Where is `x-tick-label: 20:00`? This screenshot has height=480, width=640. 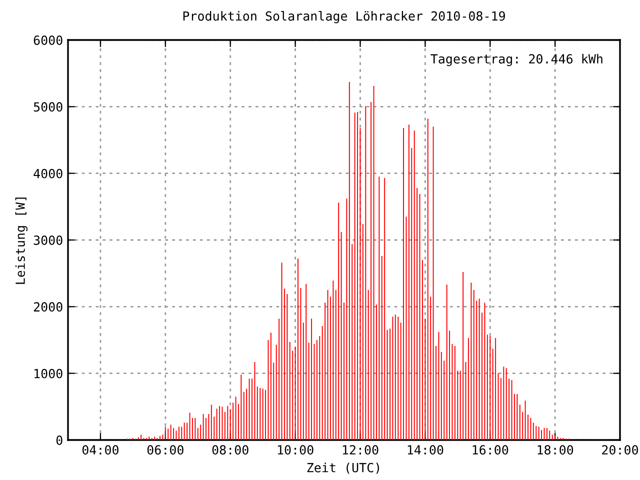
x-tick-label: 20:00 is located at coordinates (620, 450).